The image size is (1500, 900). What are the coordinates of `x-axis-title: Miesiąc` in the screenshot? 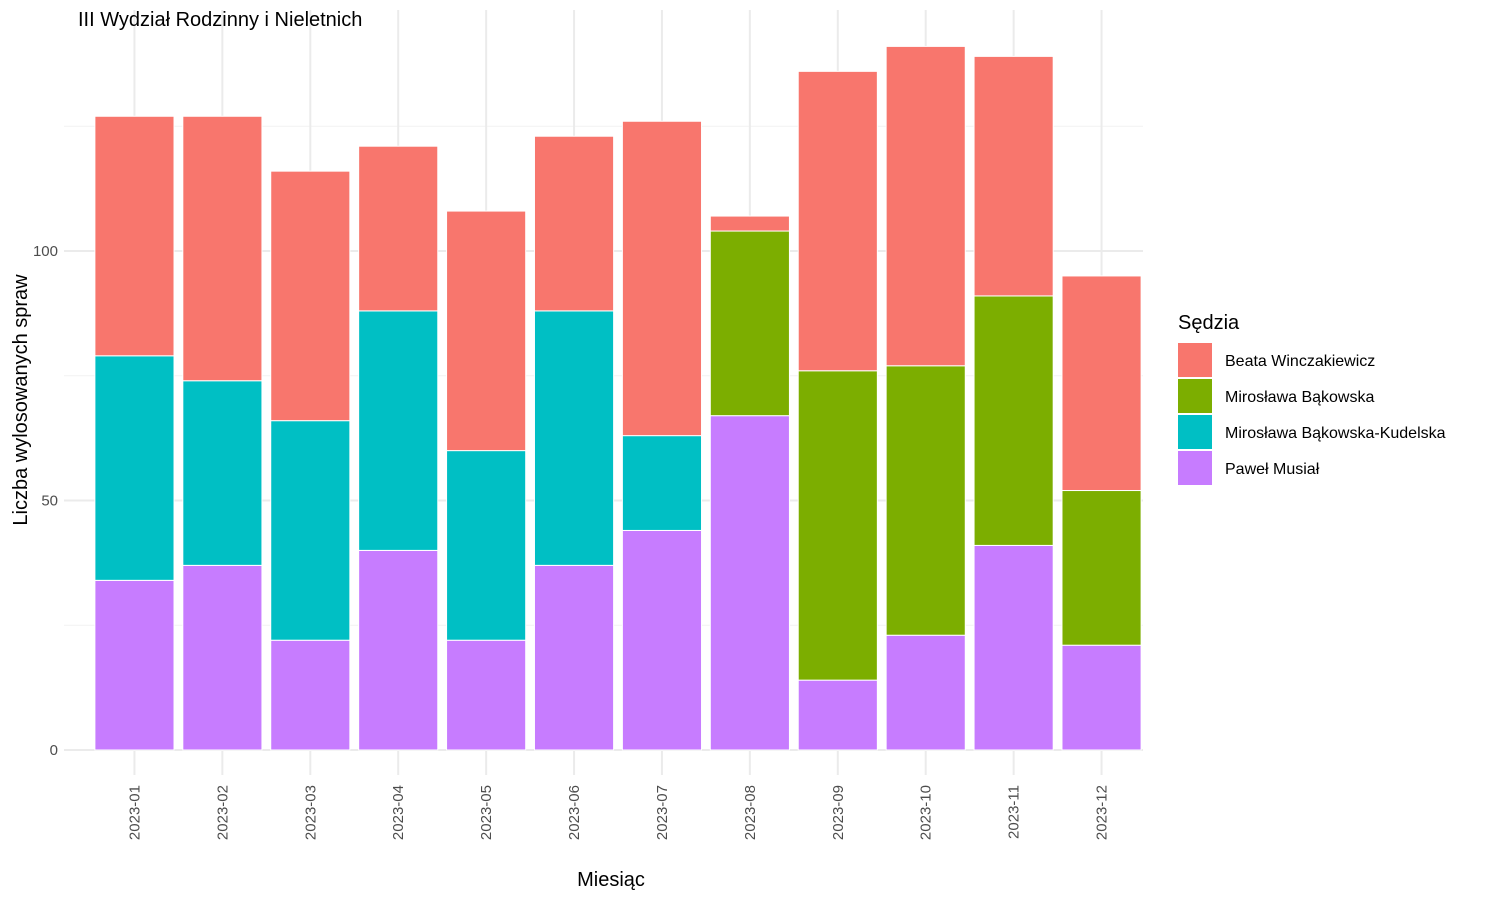 It's located at (611, 880).